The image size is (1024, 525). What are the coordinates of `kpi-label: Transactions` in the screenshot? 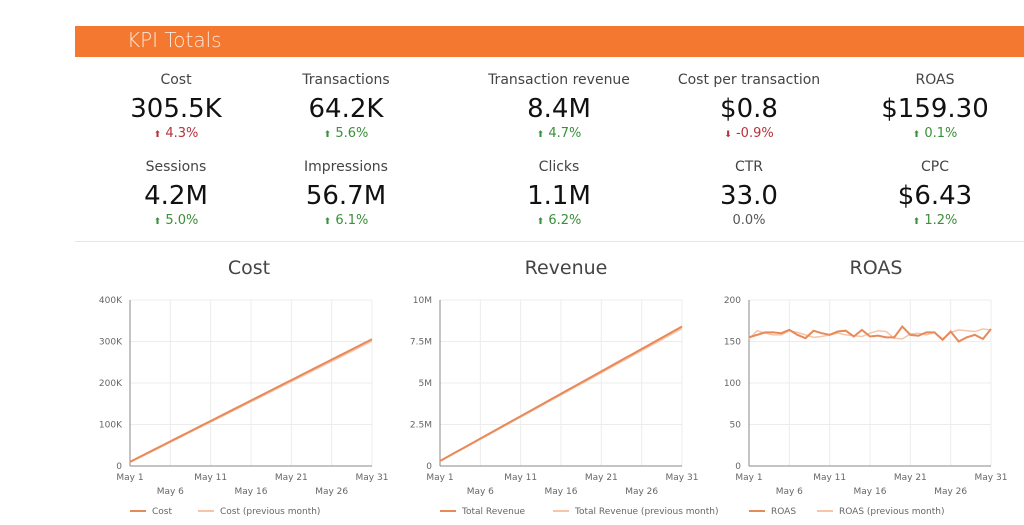 It's located at (346, 80).